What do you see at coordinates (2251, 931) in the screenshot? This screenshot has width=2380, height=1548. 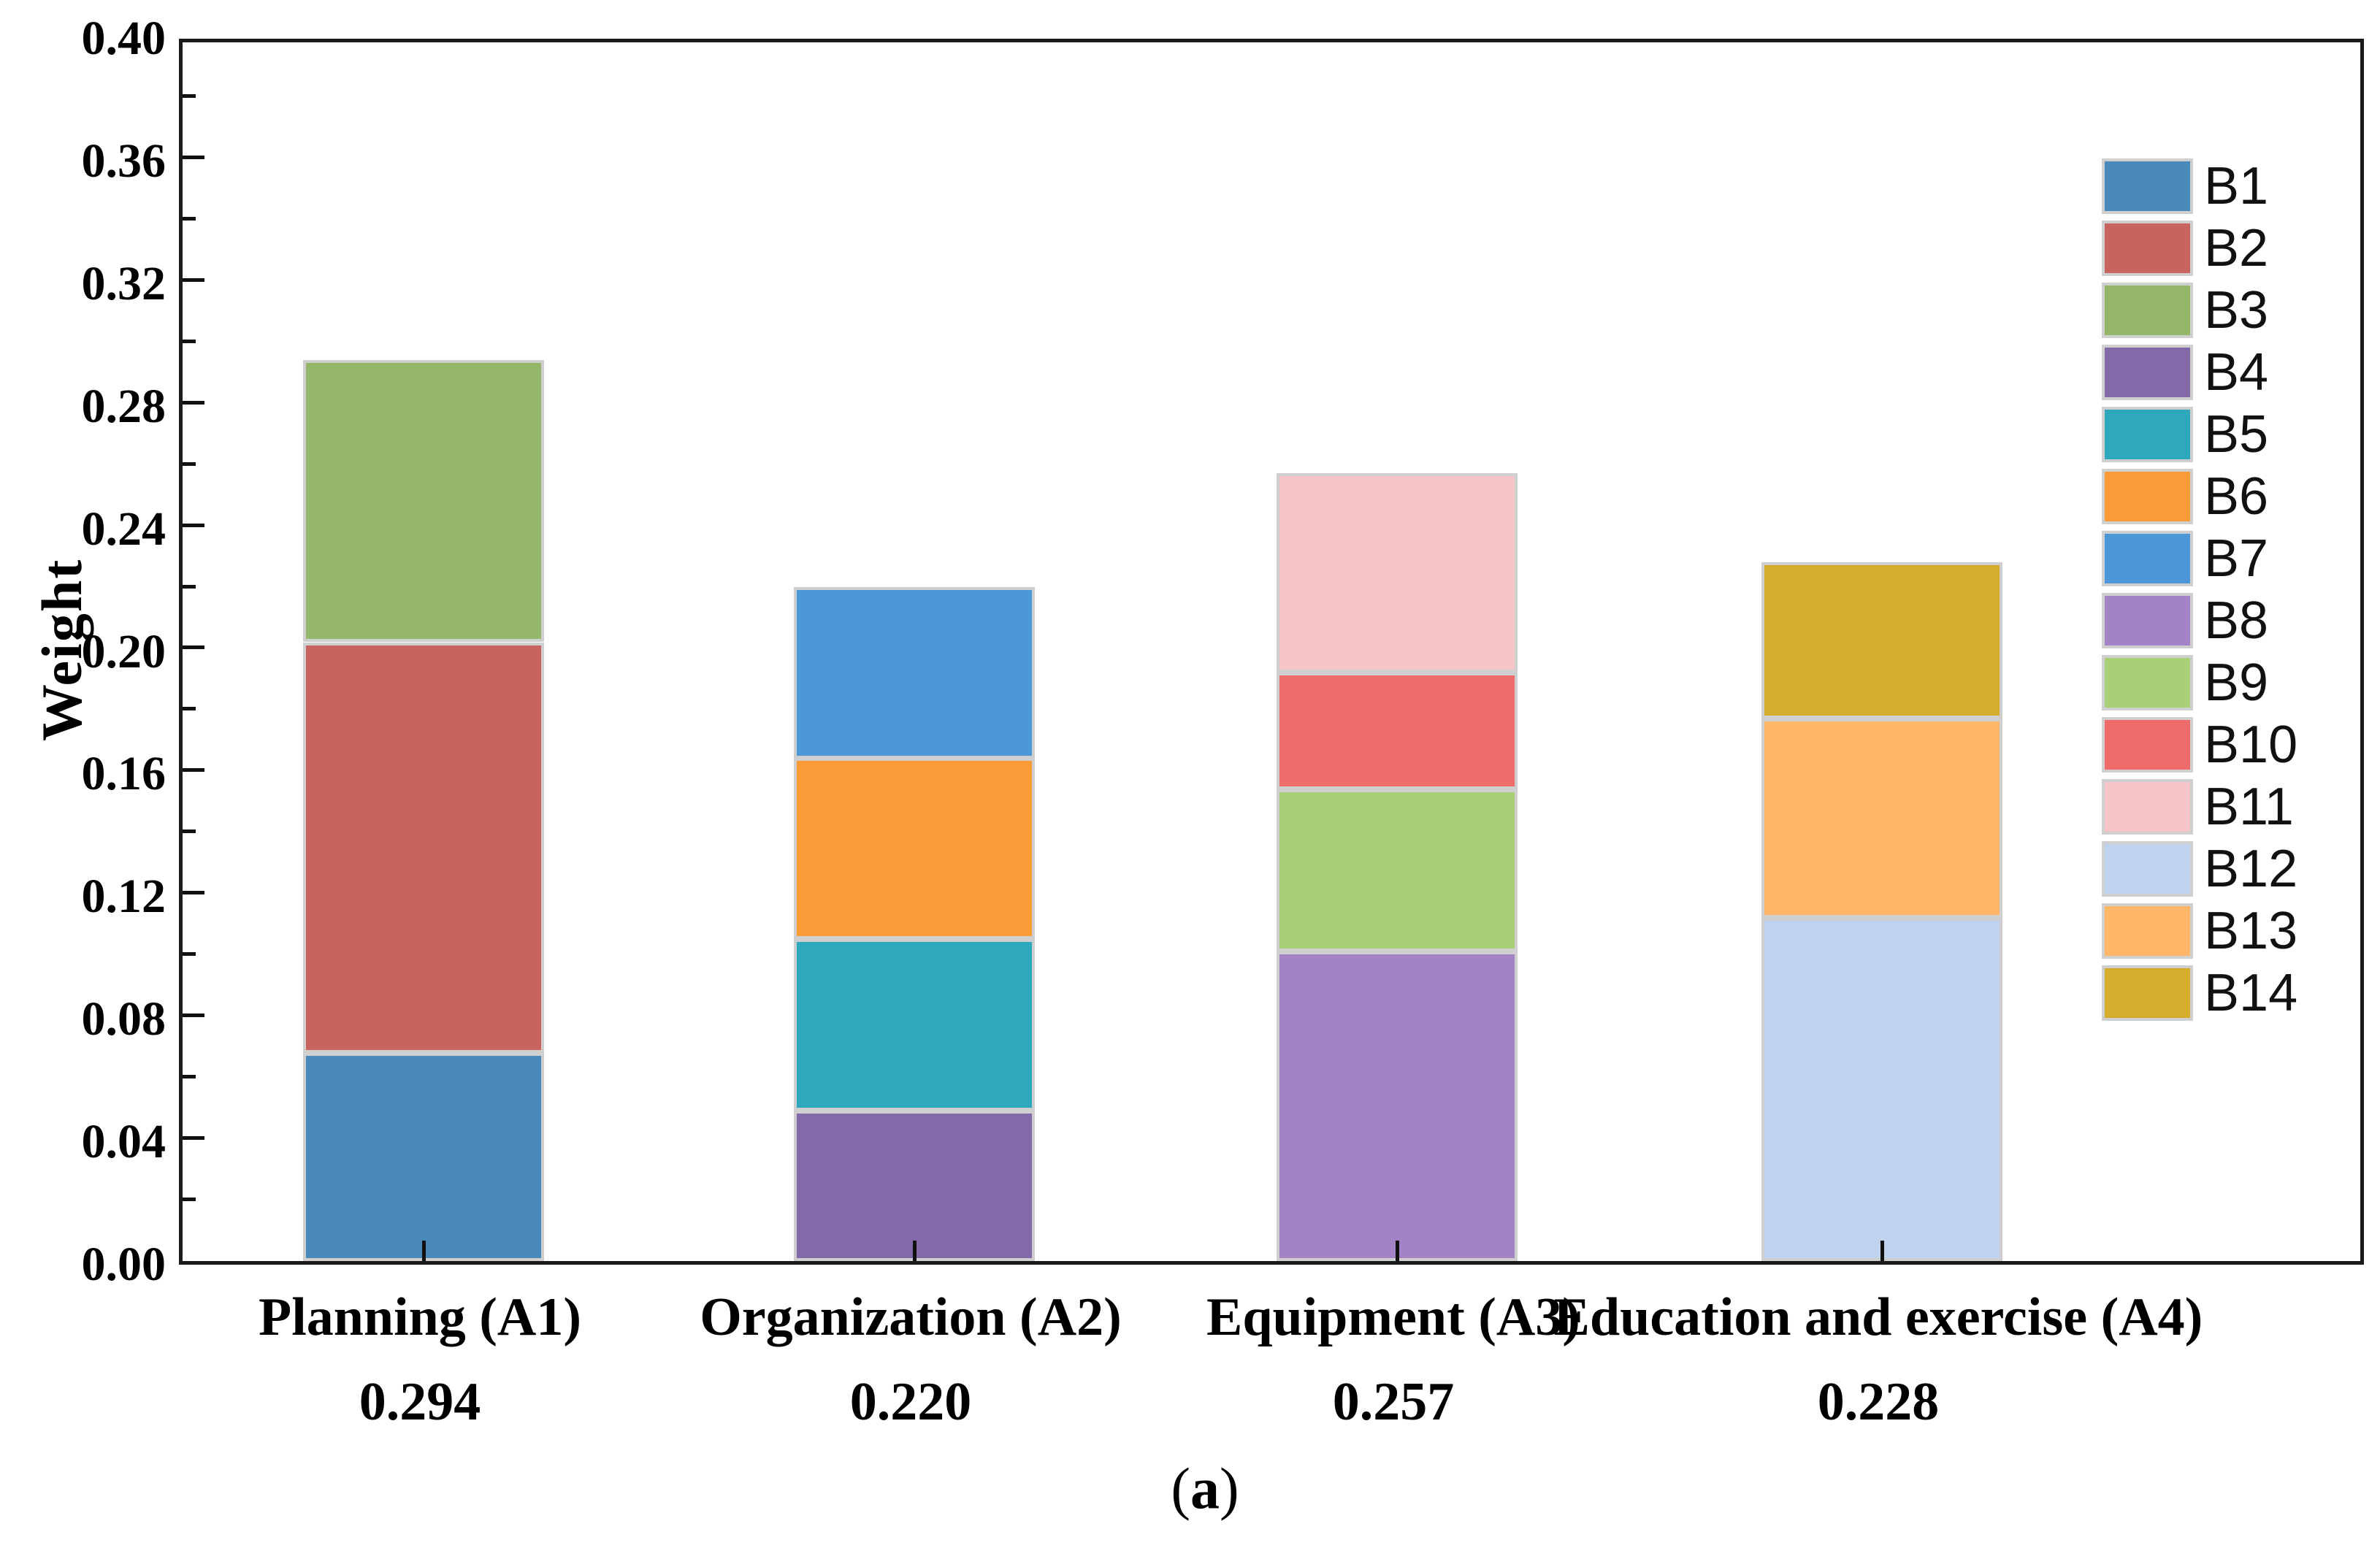 I see `legend-label-B13: B13` at bounding box center [2251, 931].